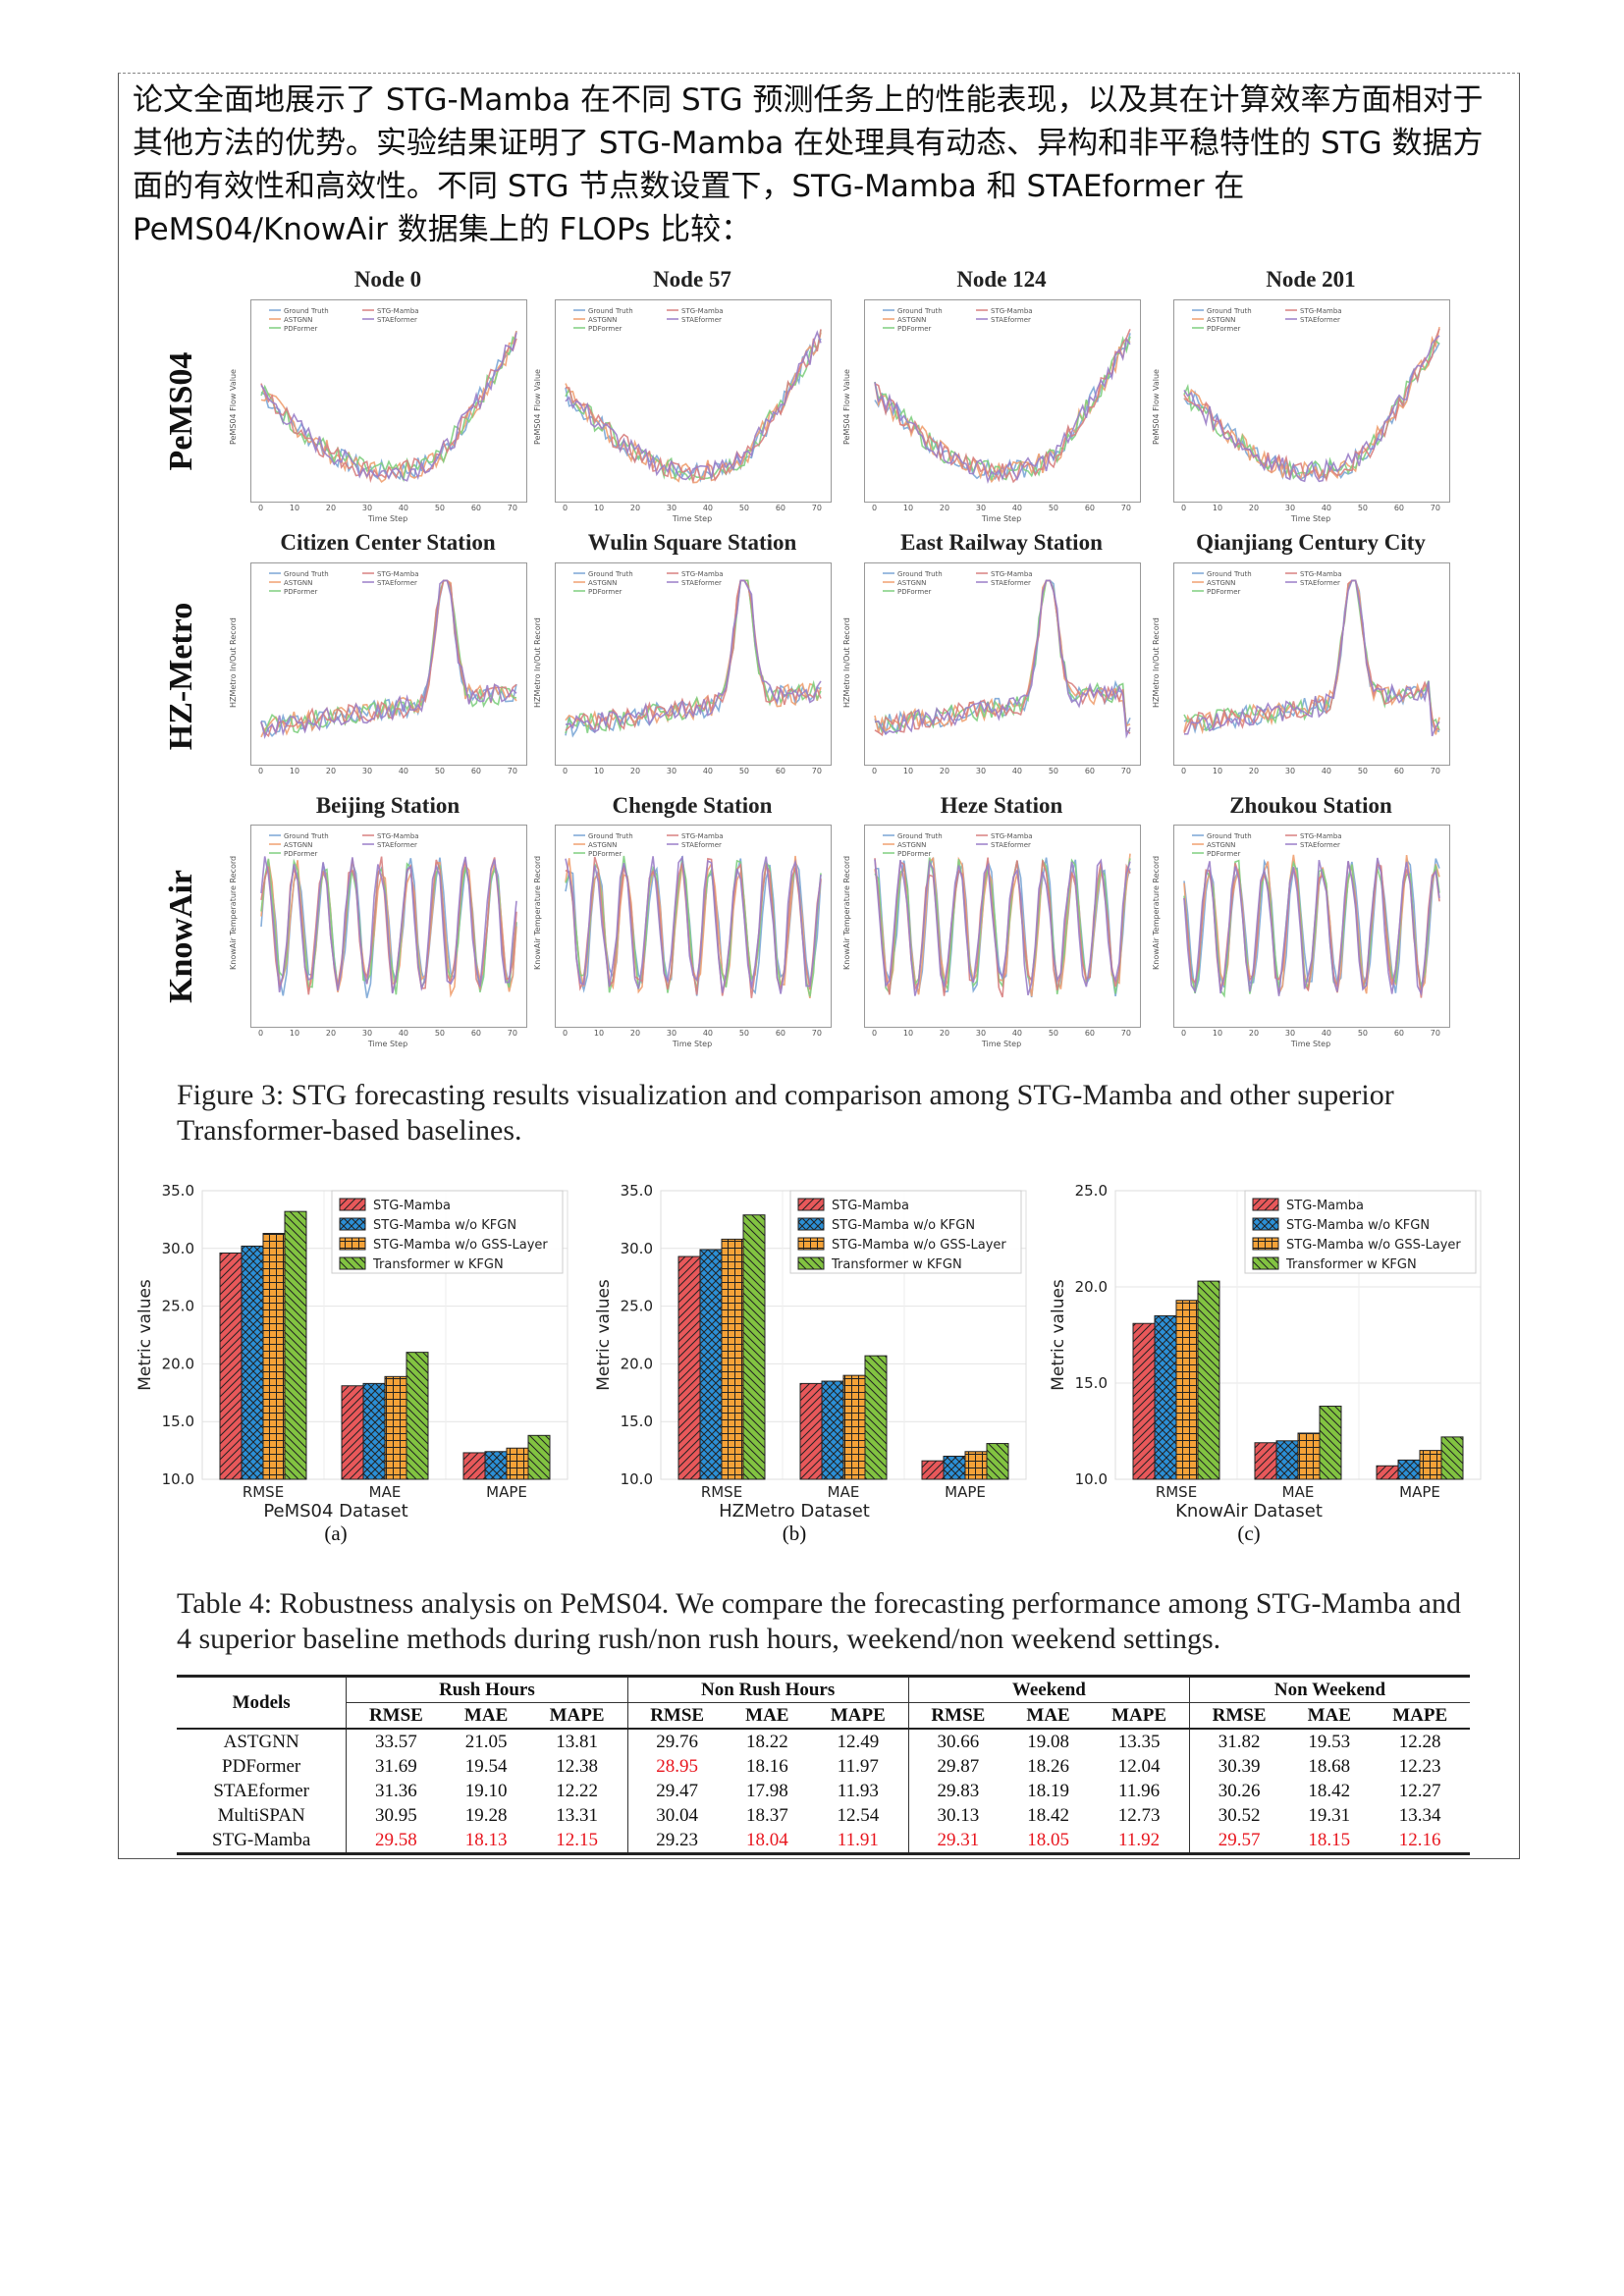 This screenshot has height=2296, width=1624. What do you see at coordinates (1360, 1232) in the screenshot?
I see `legend-box` at bounding box center [1360, 1232].